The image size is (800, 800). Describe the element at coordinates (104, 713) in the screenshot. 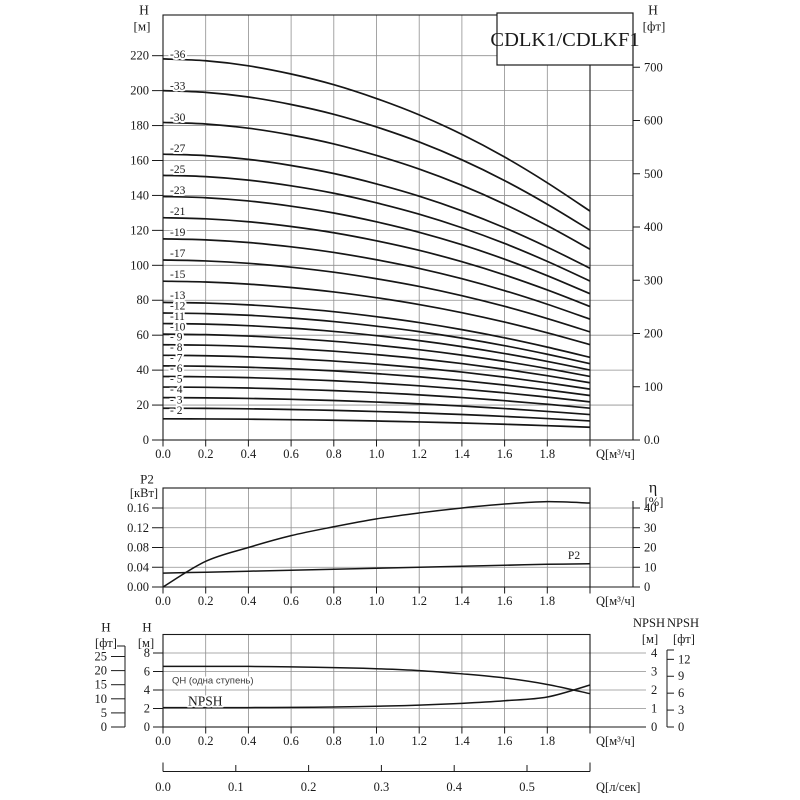

I see `ft-tick-label: 5` at that location.